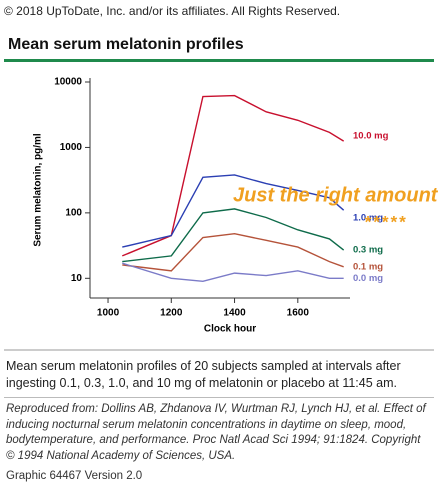 The height and width of the screenshot is (500, 438). Describe the element at coordinates (298, 313) in the screenshot. I see `x-tick-label: 1600` at that location.